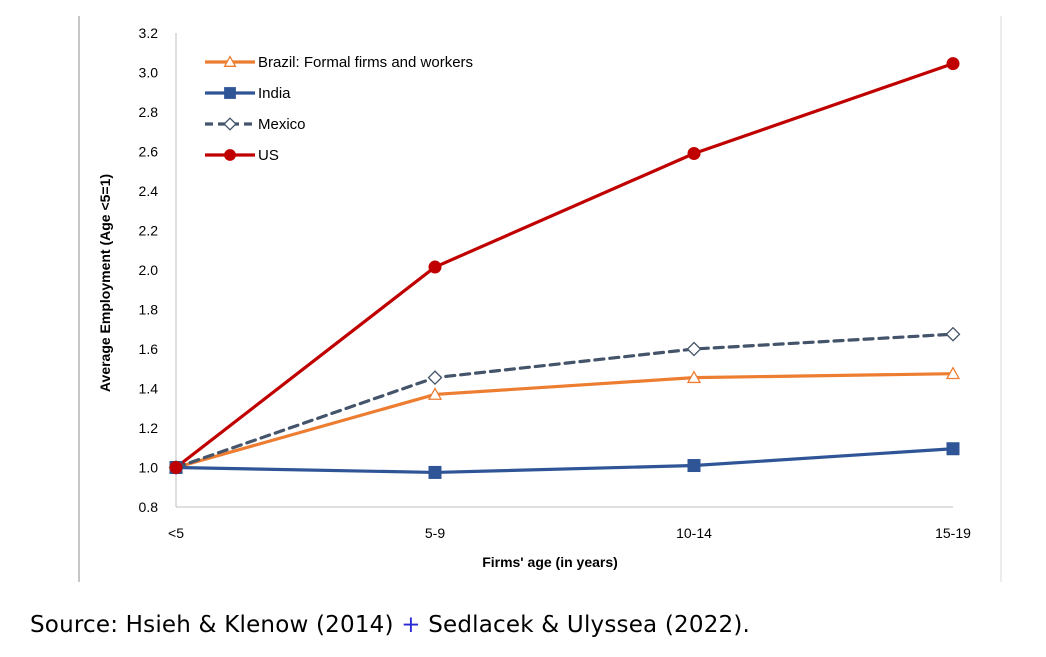 This screenshot has width=1046, height=657. Describe the element at coordinates (230, 61) in the screenshot. I see `legend-marker-brazil` at that location.